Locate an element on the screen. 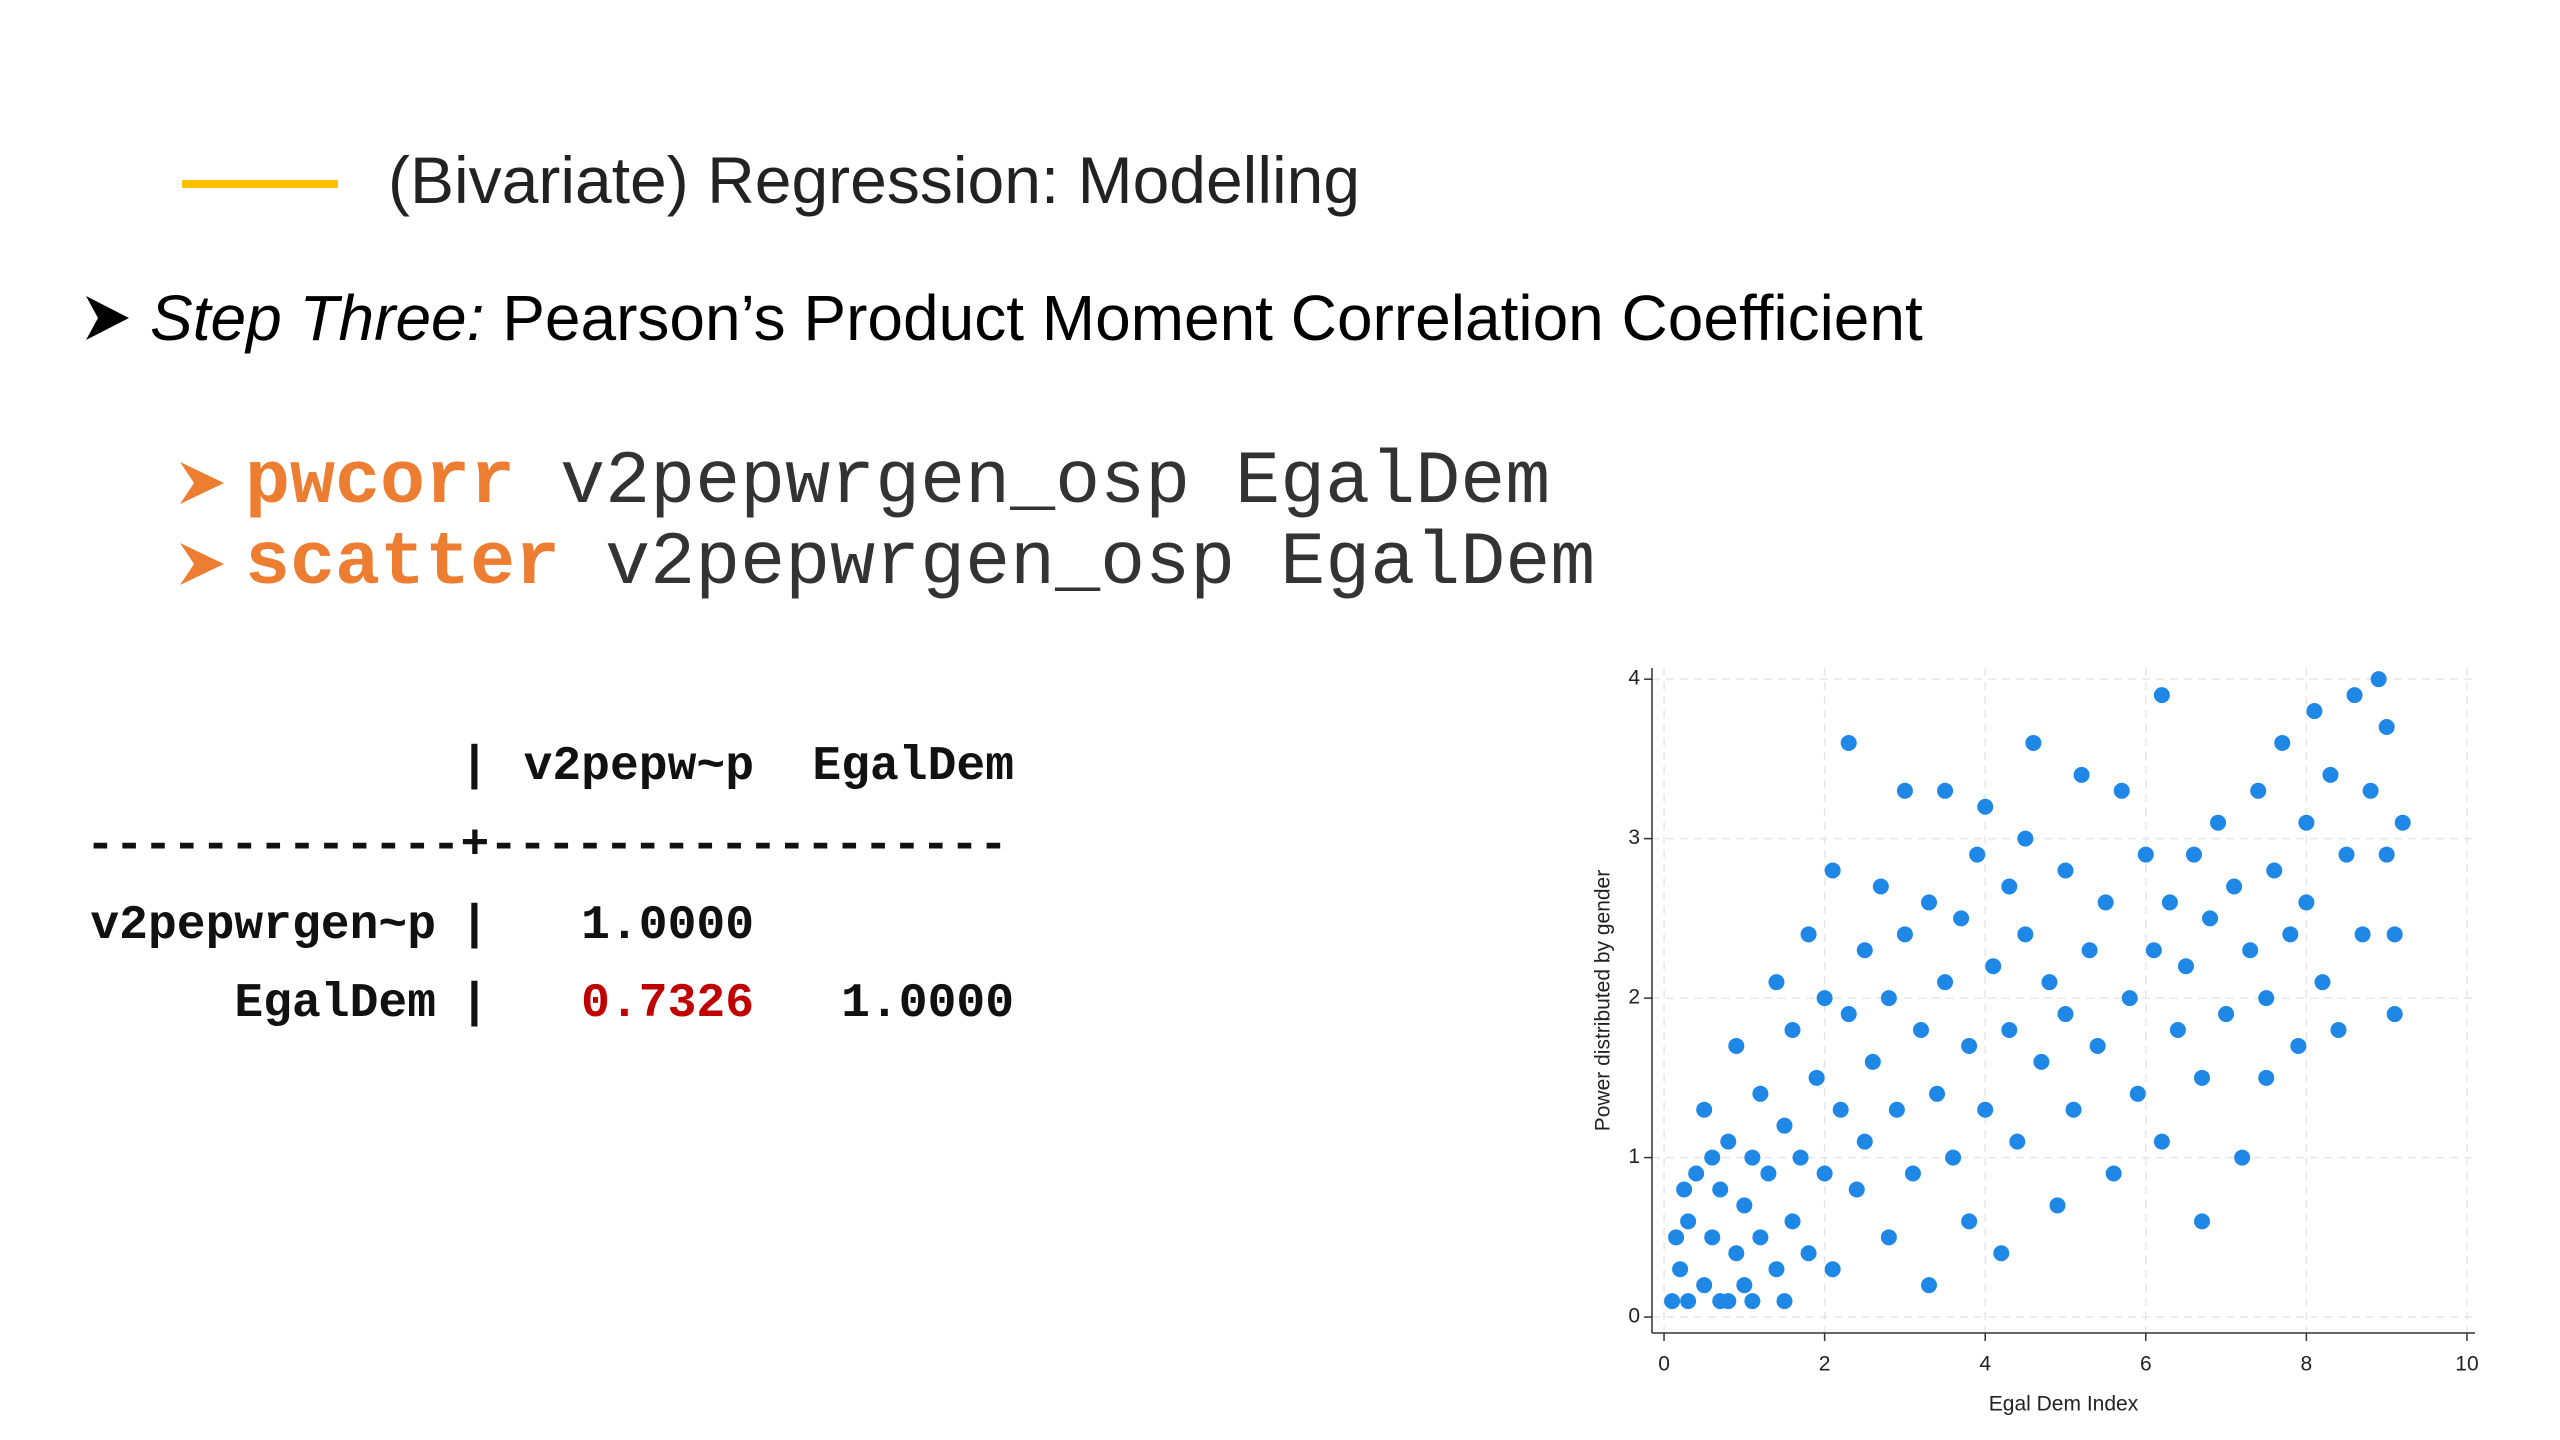 This screenshot has width=2560, height=1440. table-cell: 0.7326 is located at coordinates (667, 1004).